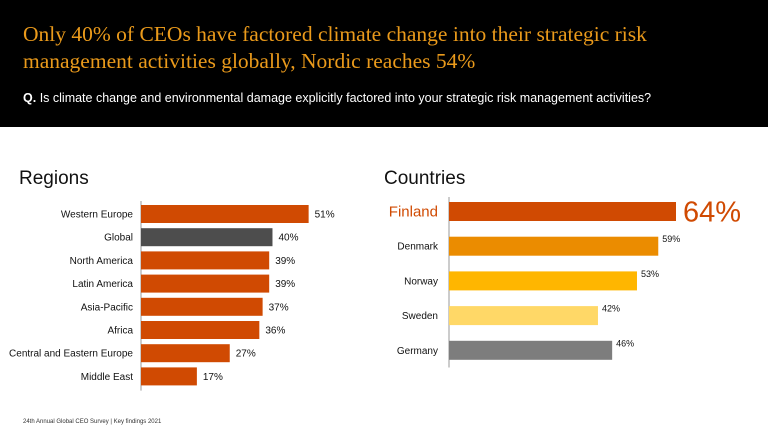 This screenshot has height=438, width=768. I want to click on countries-category-label: Denmark, so click(418, 247).